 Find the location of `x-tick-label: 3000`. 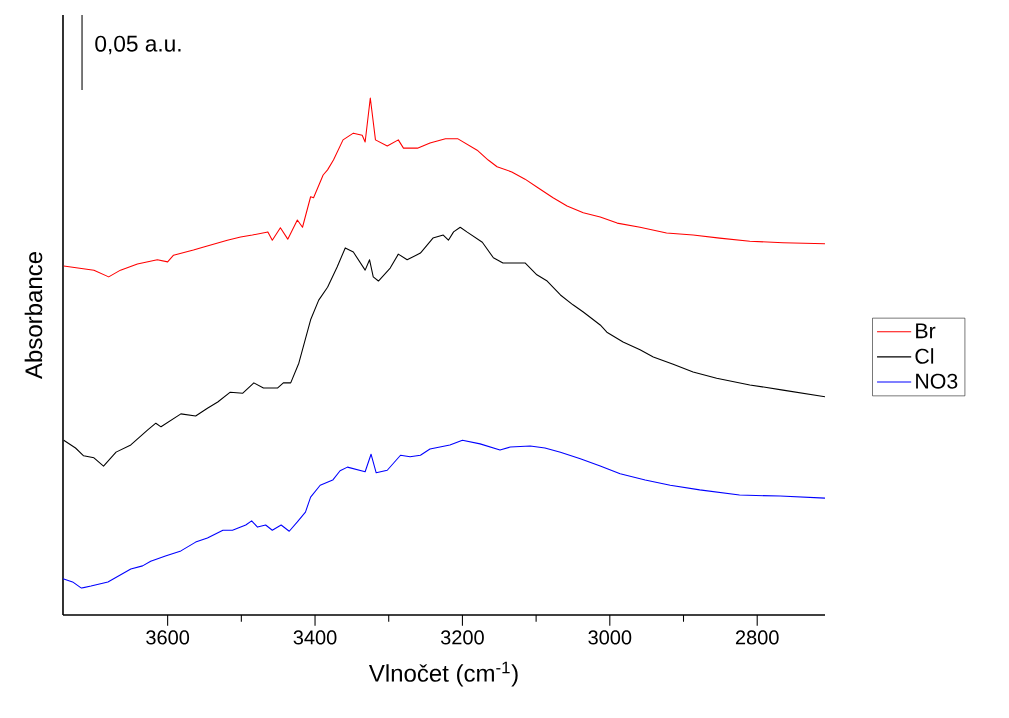

x-tick-label: 3000 is located at coordinates (610, 637).